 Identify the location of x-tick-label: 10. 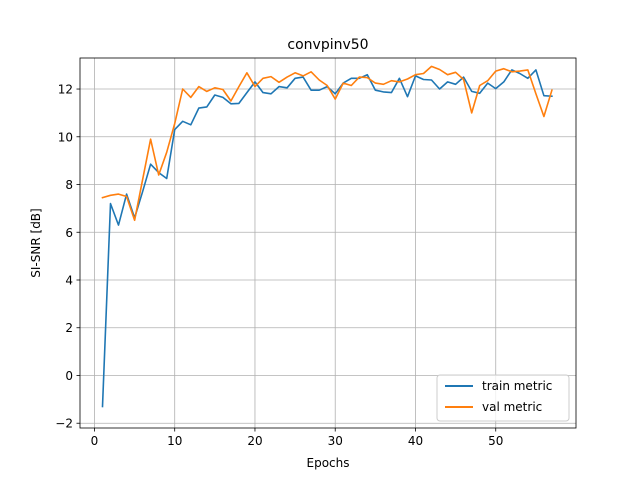
(174, 441).